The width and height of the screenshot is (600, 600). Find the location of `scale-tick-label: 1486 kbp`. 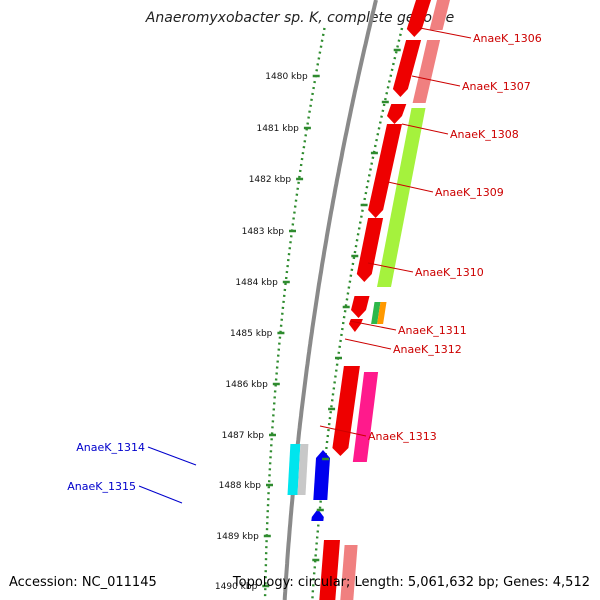

scale-tick-label: 1486 kbp is located at coordinates (246, 385).